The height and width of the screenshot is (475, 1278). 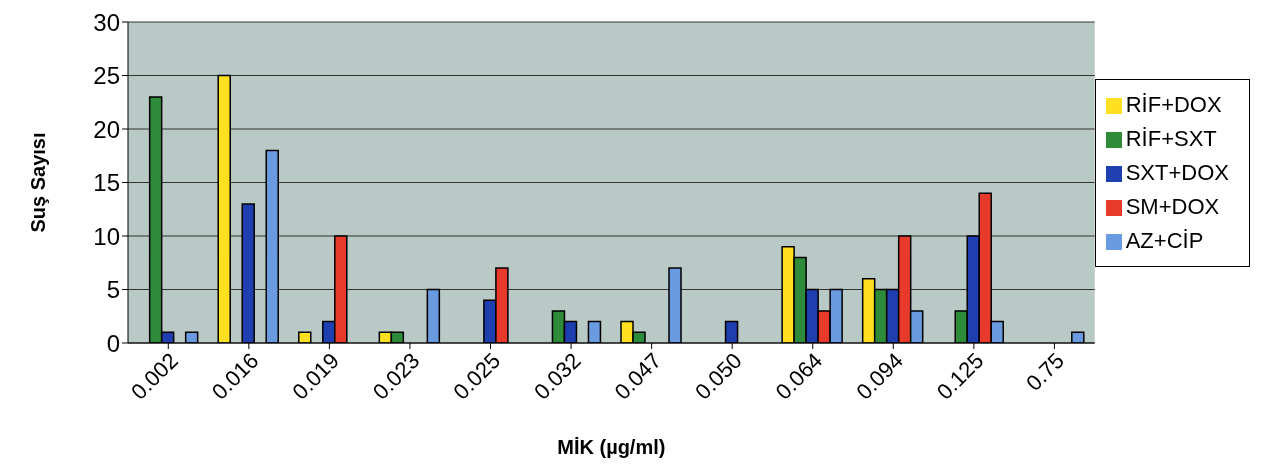 What do you see at coordinates (1172, 206) in the screenshot?
I see `legend-label: SM+DOX` at bounding box center [1172, 206].